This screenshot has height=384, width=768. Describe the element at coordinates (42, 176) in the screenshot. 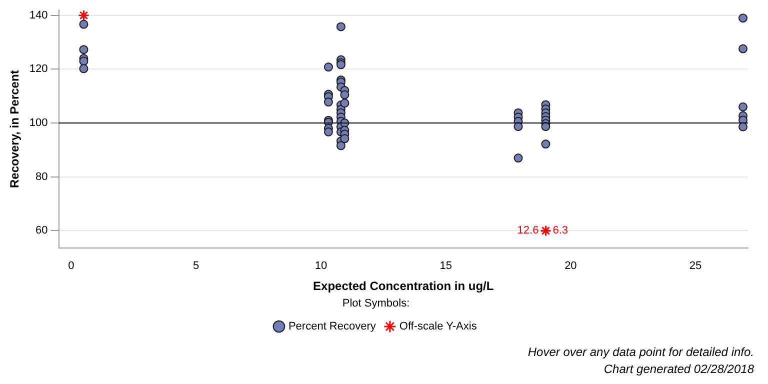

I see `y-tick-label: 80` at that location.